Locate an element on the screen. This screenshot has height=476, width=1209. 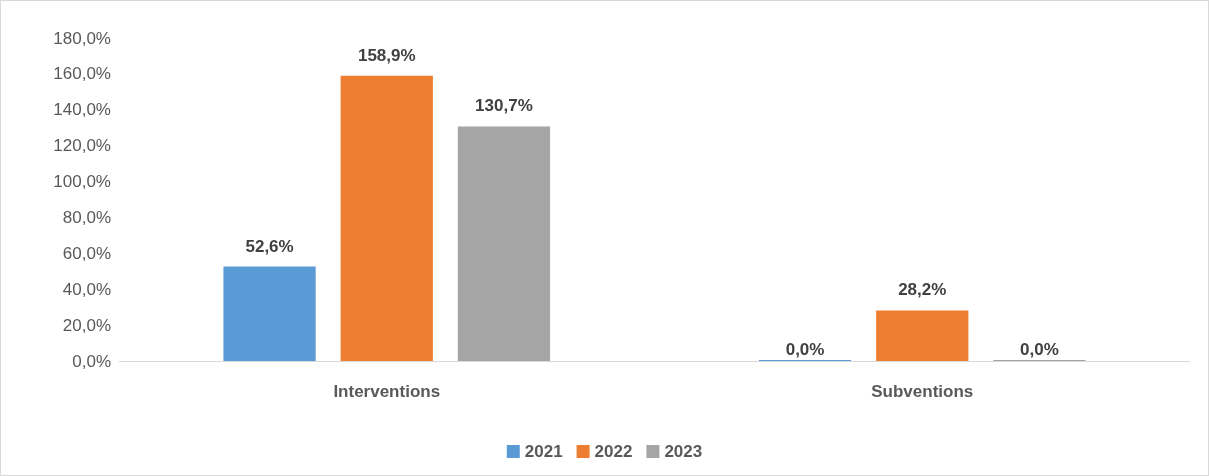
data-label: 130,7% is located at coordinates (504, 106).